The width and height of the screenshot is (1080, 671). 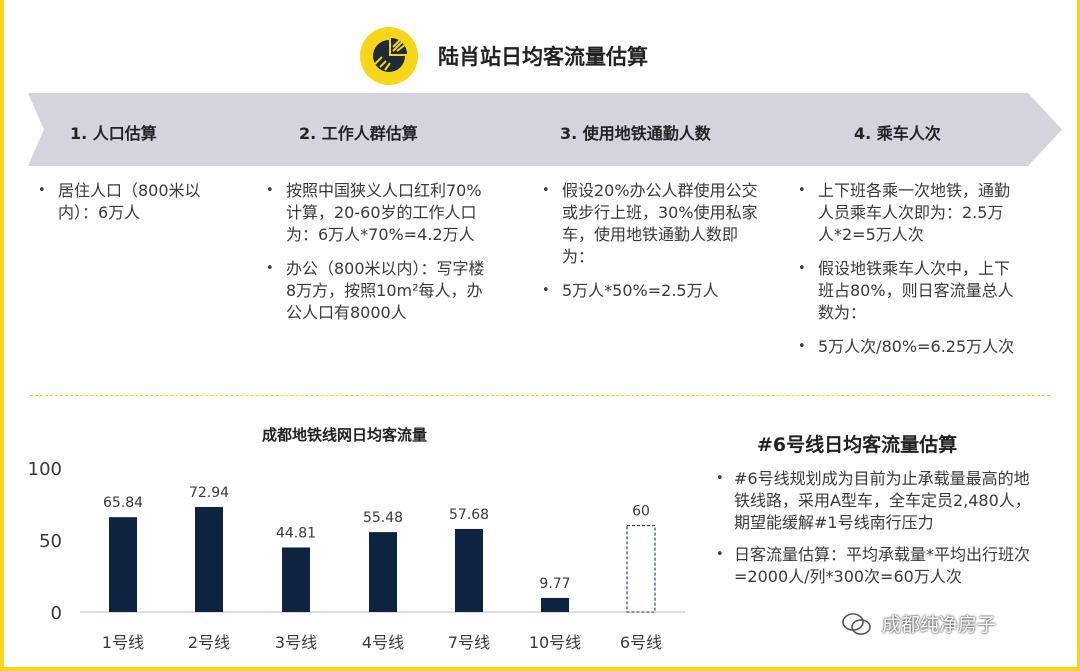 What do you see at coordinates (469, 642) in the screenshot?
I see `category-label: 7号线` at bounding box center [469, 642].